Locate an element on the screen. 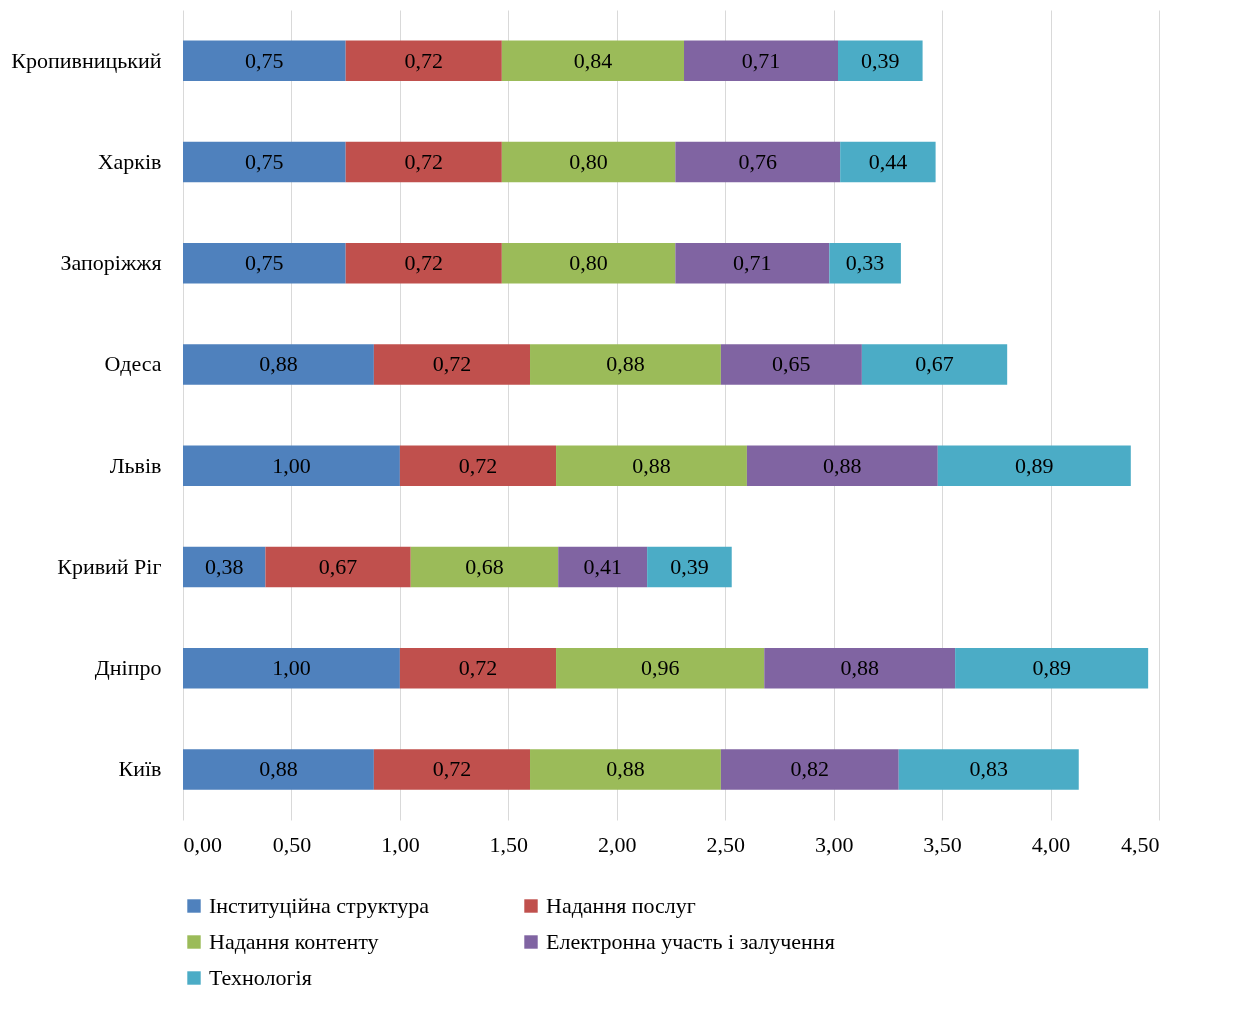 This screenshot has height=1018, width=1235. x-tick-label: 2,00 is located at coordinates (617, 844).